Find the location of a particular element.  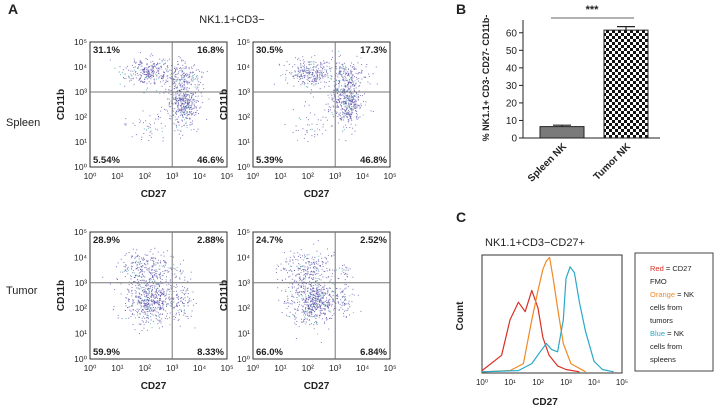

legend-line-spleens: spleens is located at coordinates (663, 359).